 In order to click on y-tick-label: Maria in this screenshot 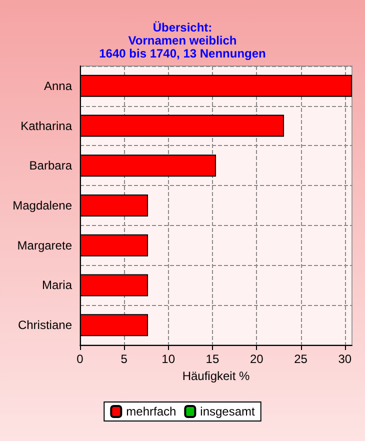, I will do `click(57, 285)`.